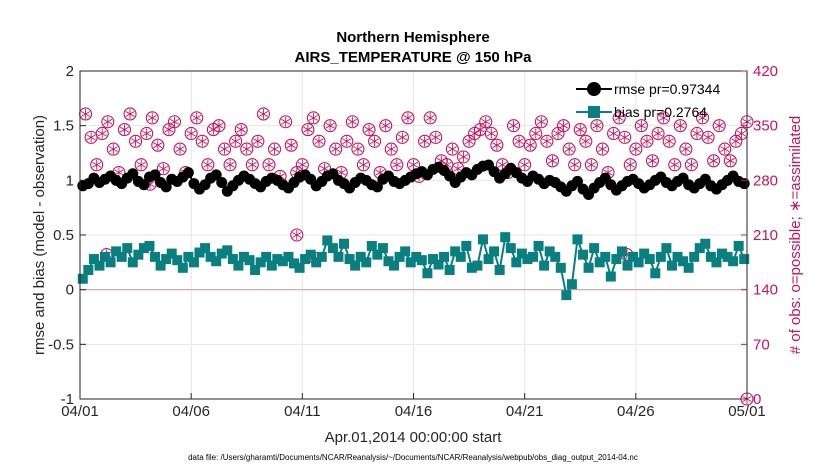 Image resolution: width=830 pixels, height=475 pixels. Describe the element at coordinates (413, 266) in the screenshot. I see `bias-layer` at that location.